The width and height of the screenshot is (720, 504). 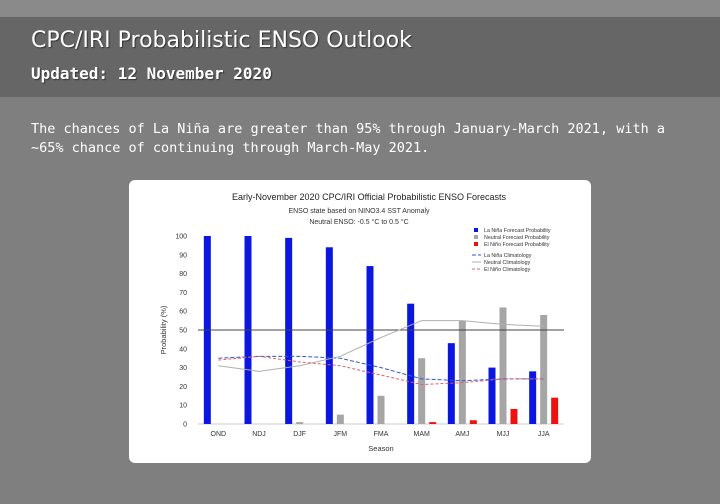 What do you see at coordinates (360, 8) in the screenshot?
I see `slide-top-bar` at bounding box center [360, 8].